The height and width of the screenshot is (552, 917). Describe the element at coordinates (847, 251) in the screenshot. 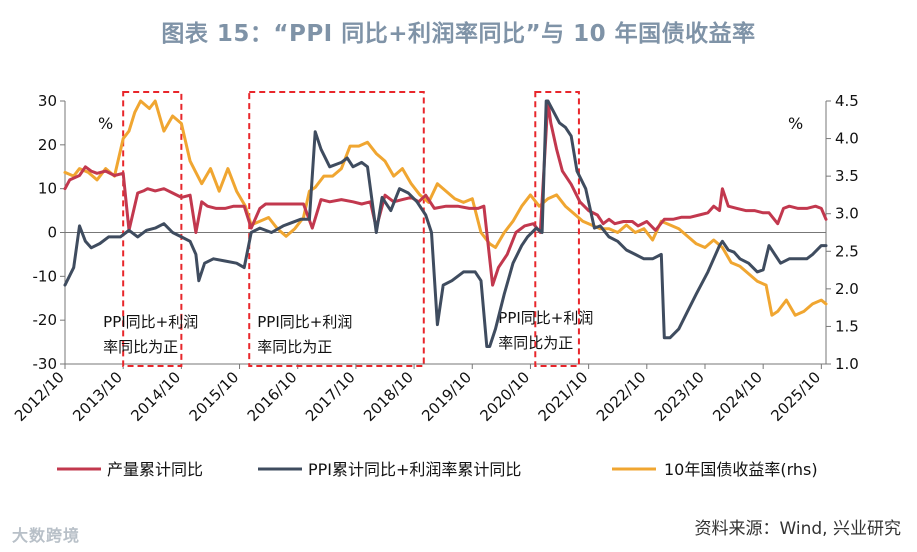

I see `right-tick-label: 2.5` at that location.